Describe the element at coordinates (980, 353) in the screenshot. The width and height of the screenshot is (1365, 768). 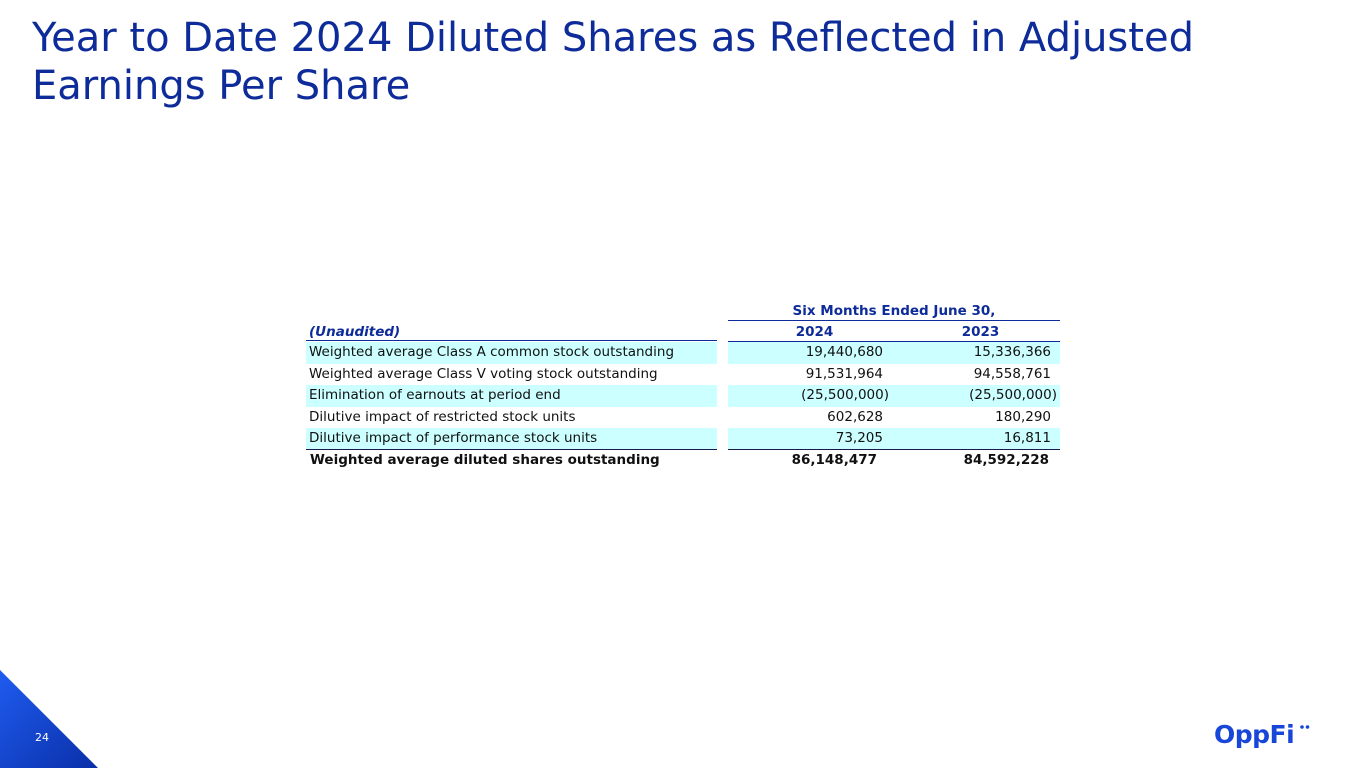
I see `row-value-2023: 15,336,366` at that location.